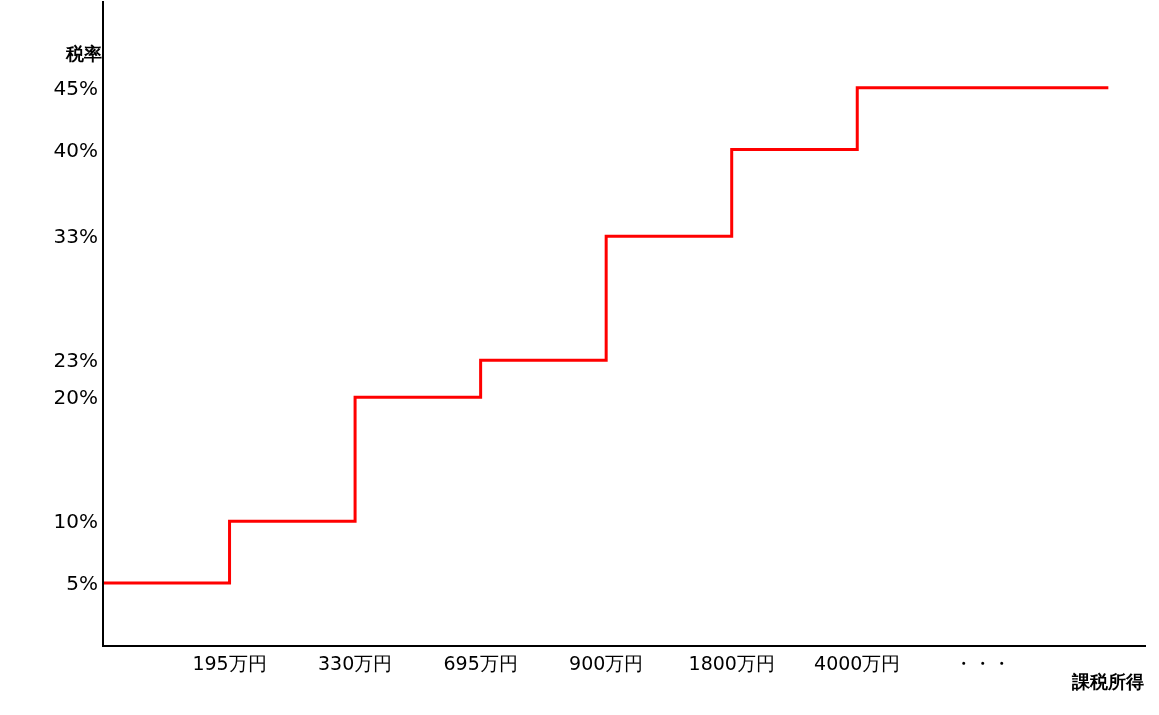 The image size is (1159, 715). I want to click on y-tick-label: 20%, so click(75, 397).